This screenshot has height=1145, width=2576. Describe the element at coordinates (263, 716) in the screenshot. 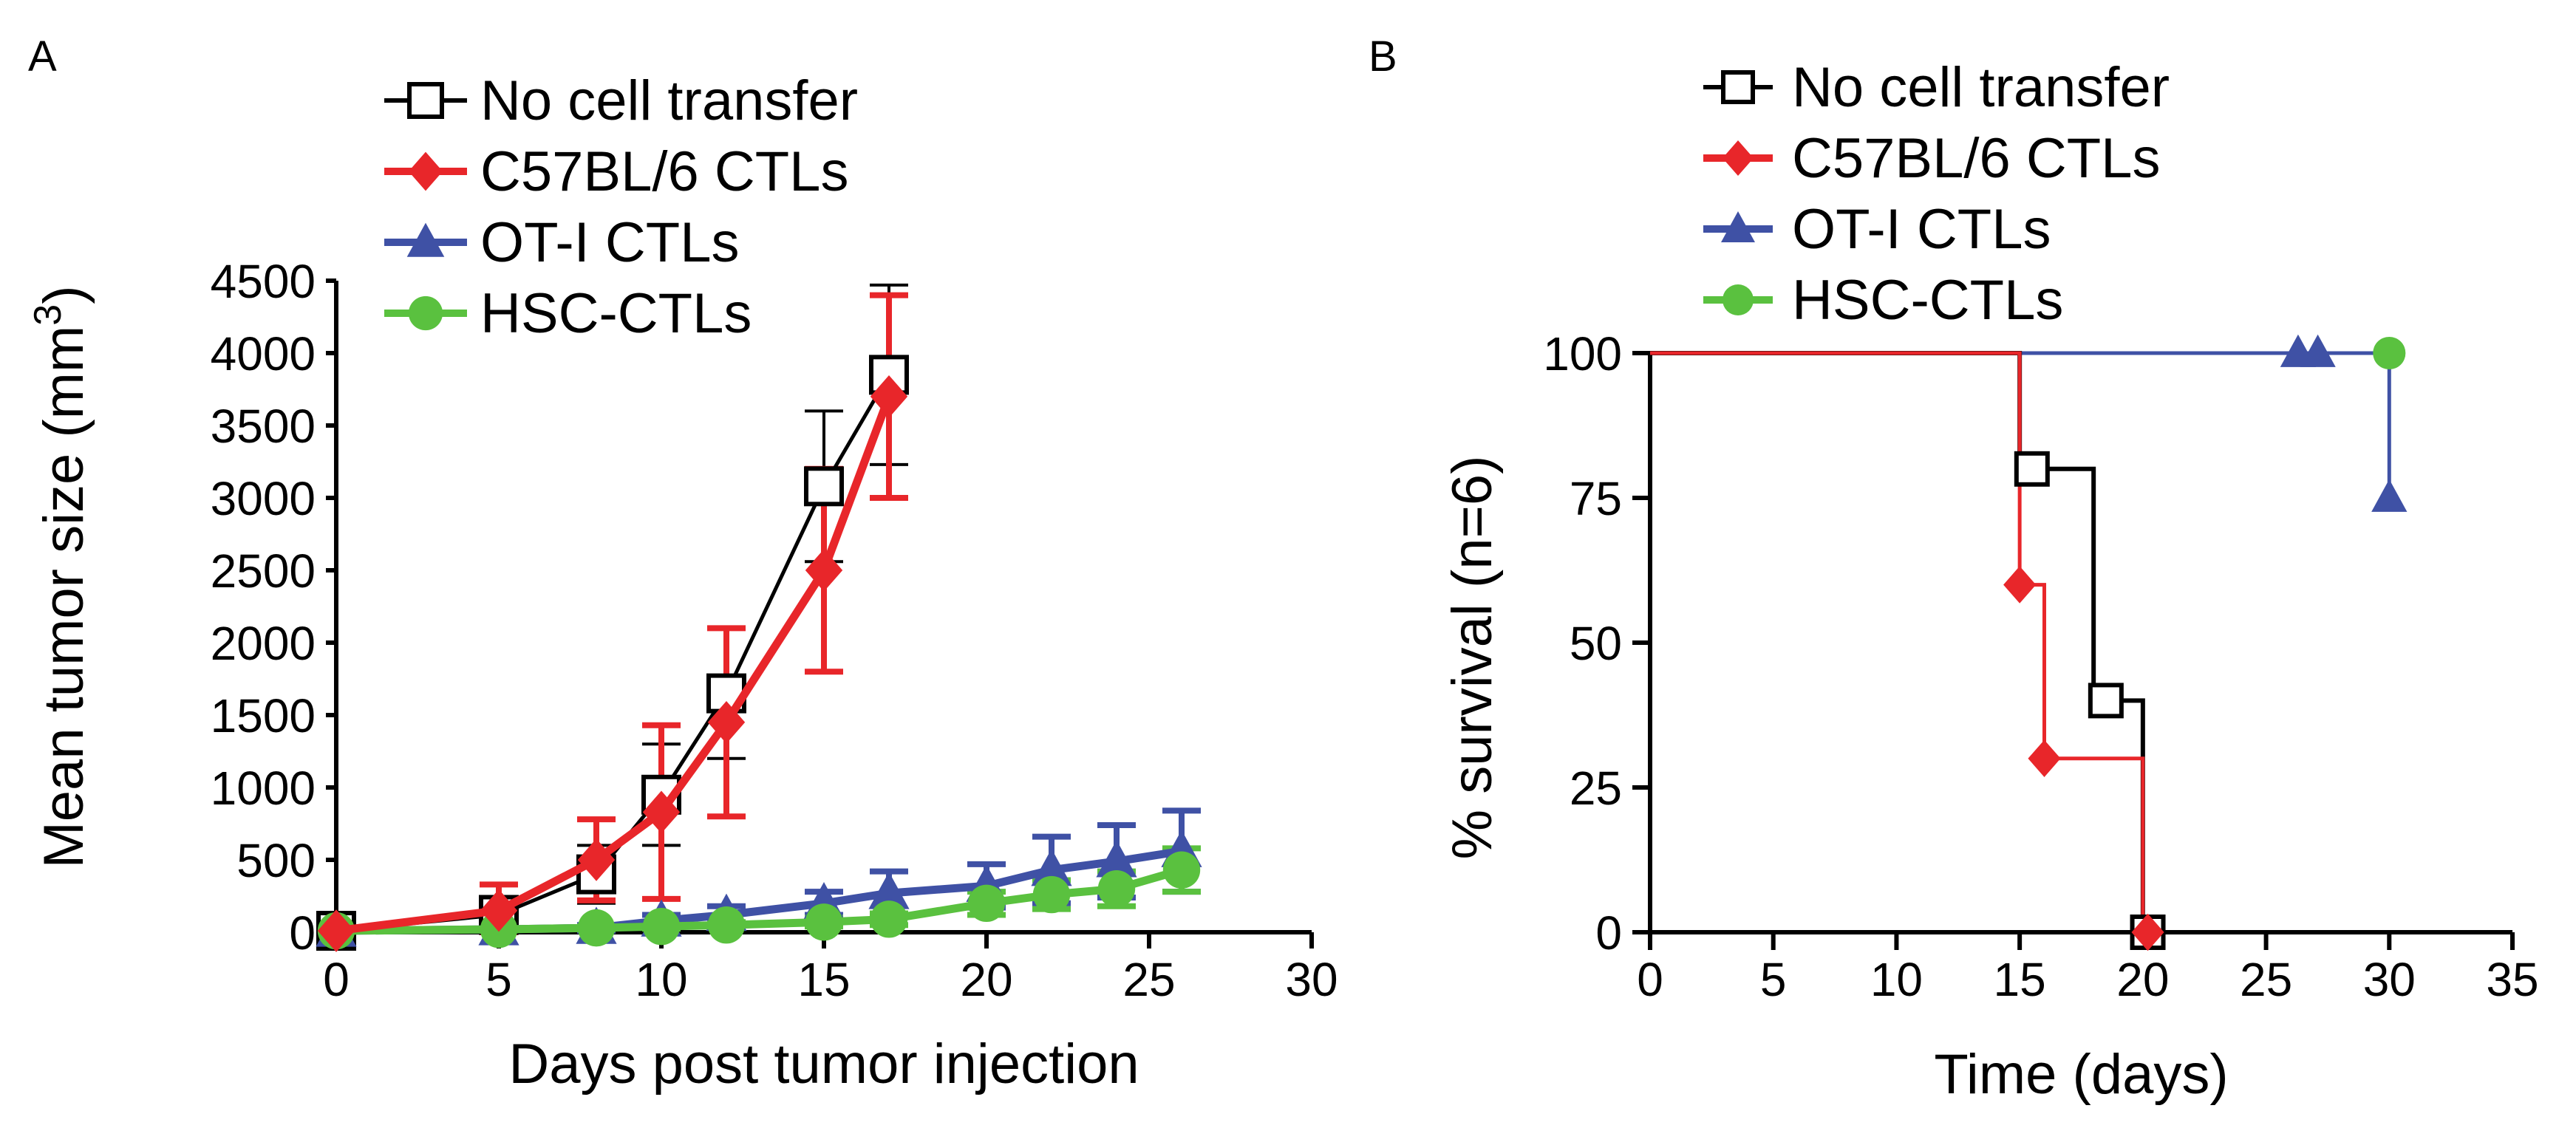

I see `y-tick-label-3: 1500` at that location.